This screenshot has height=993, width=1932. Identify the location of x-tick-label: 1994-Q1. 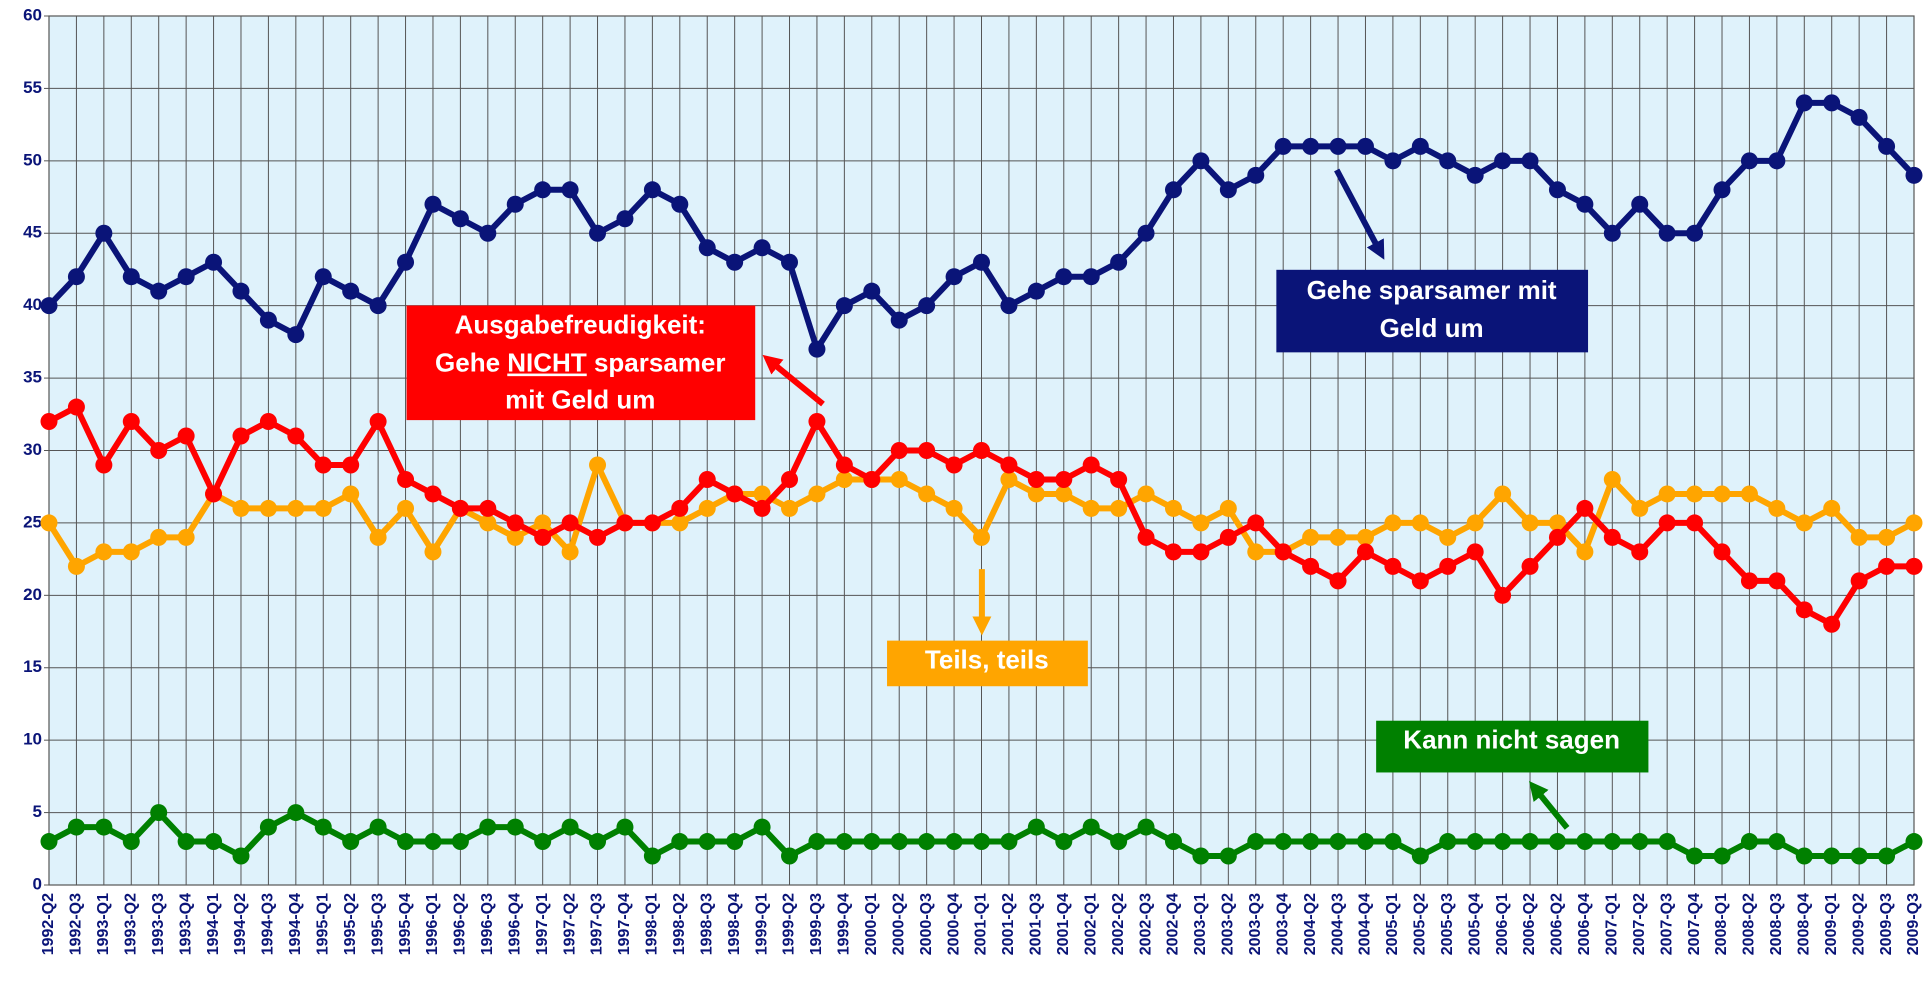
(213, 924).